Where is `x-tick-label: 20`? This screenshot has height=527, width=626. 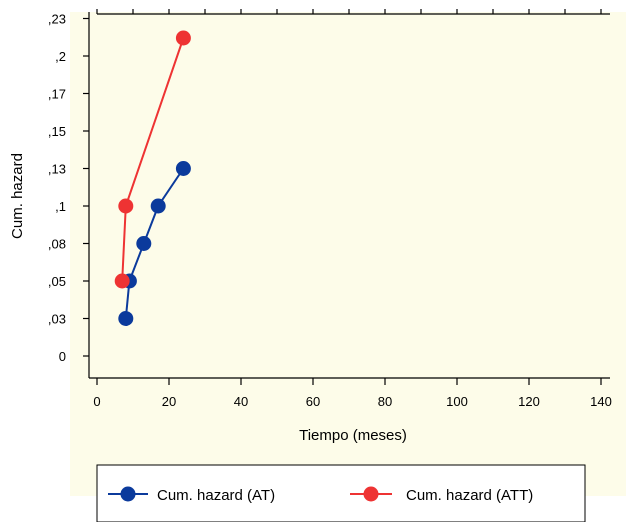 x-tick-label: 20 is located at coordinates (169, 401).